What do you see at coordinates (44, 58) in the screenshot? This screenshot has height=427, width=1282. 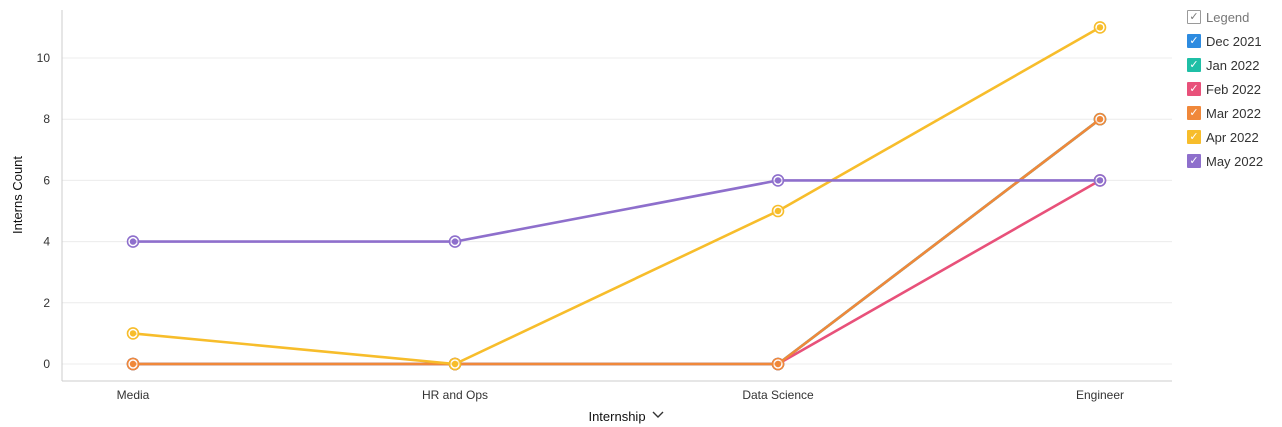 I see `y-tick-label: 10` at bounding box center [44, 58].